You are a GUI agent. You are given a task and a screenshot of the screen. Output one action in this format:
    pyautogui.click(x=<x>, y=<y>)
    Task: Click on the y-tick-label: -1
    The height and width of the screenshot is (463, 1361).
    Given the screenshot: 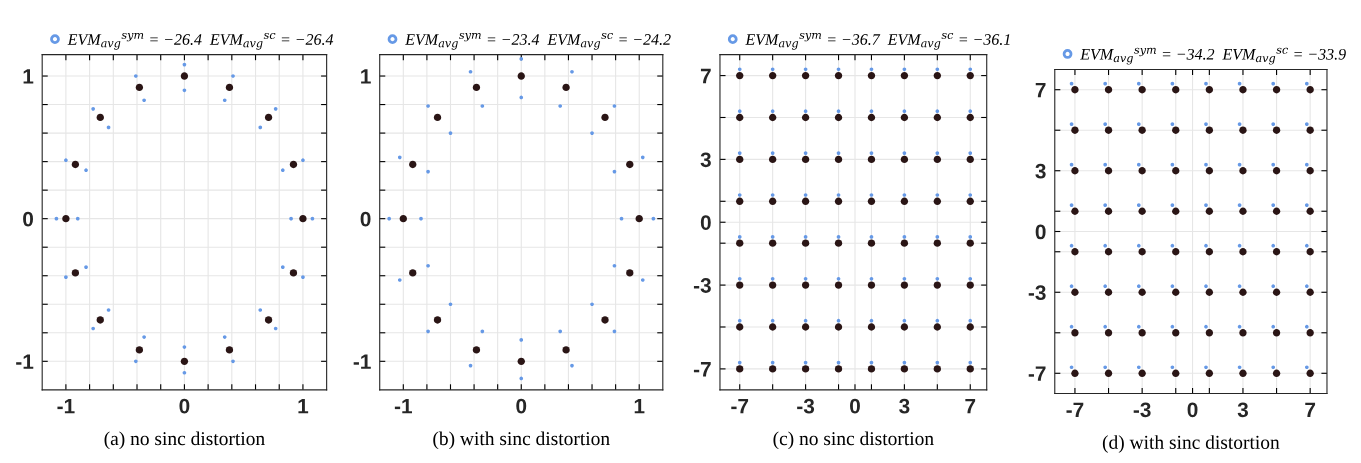 What is the action you would take?
    pyautogui.click(x=25, y=361)
    